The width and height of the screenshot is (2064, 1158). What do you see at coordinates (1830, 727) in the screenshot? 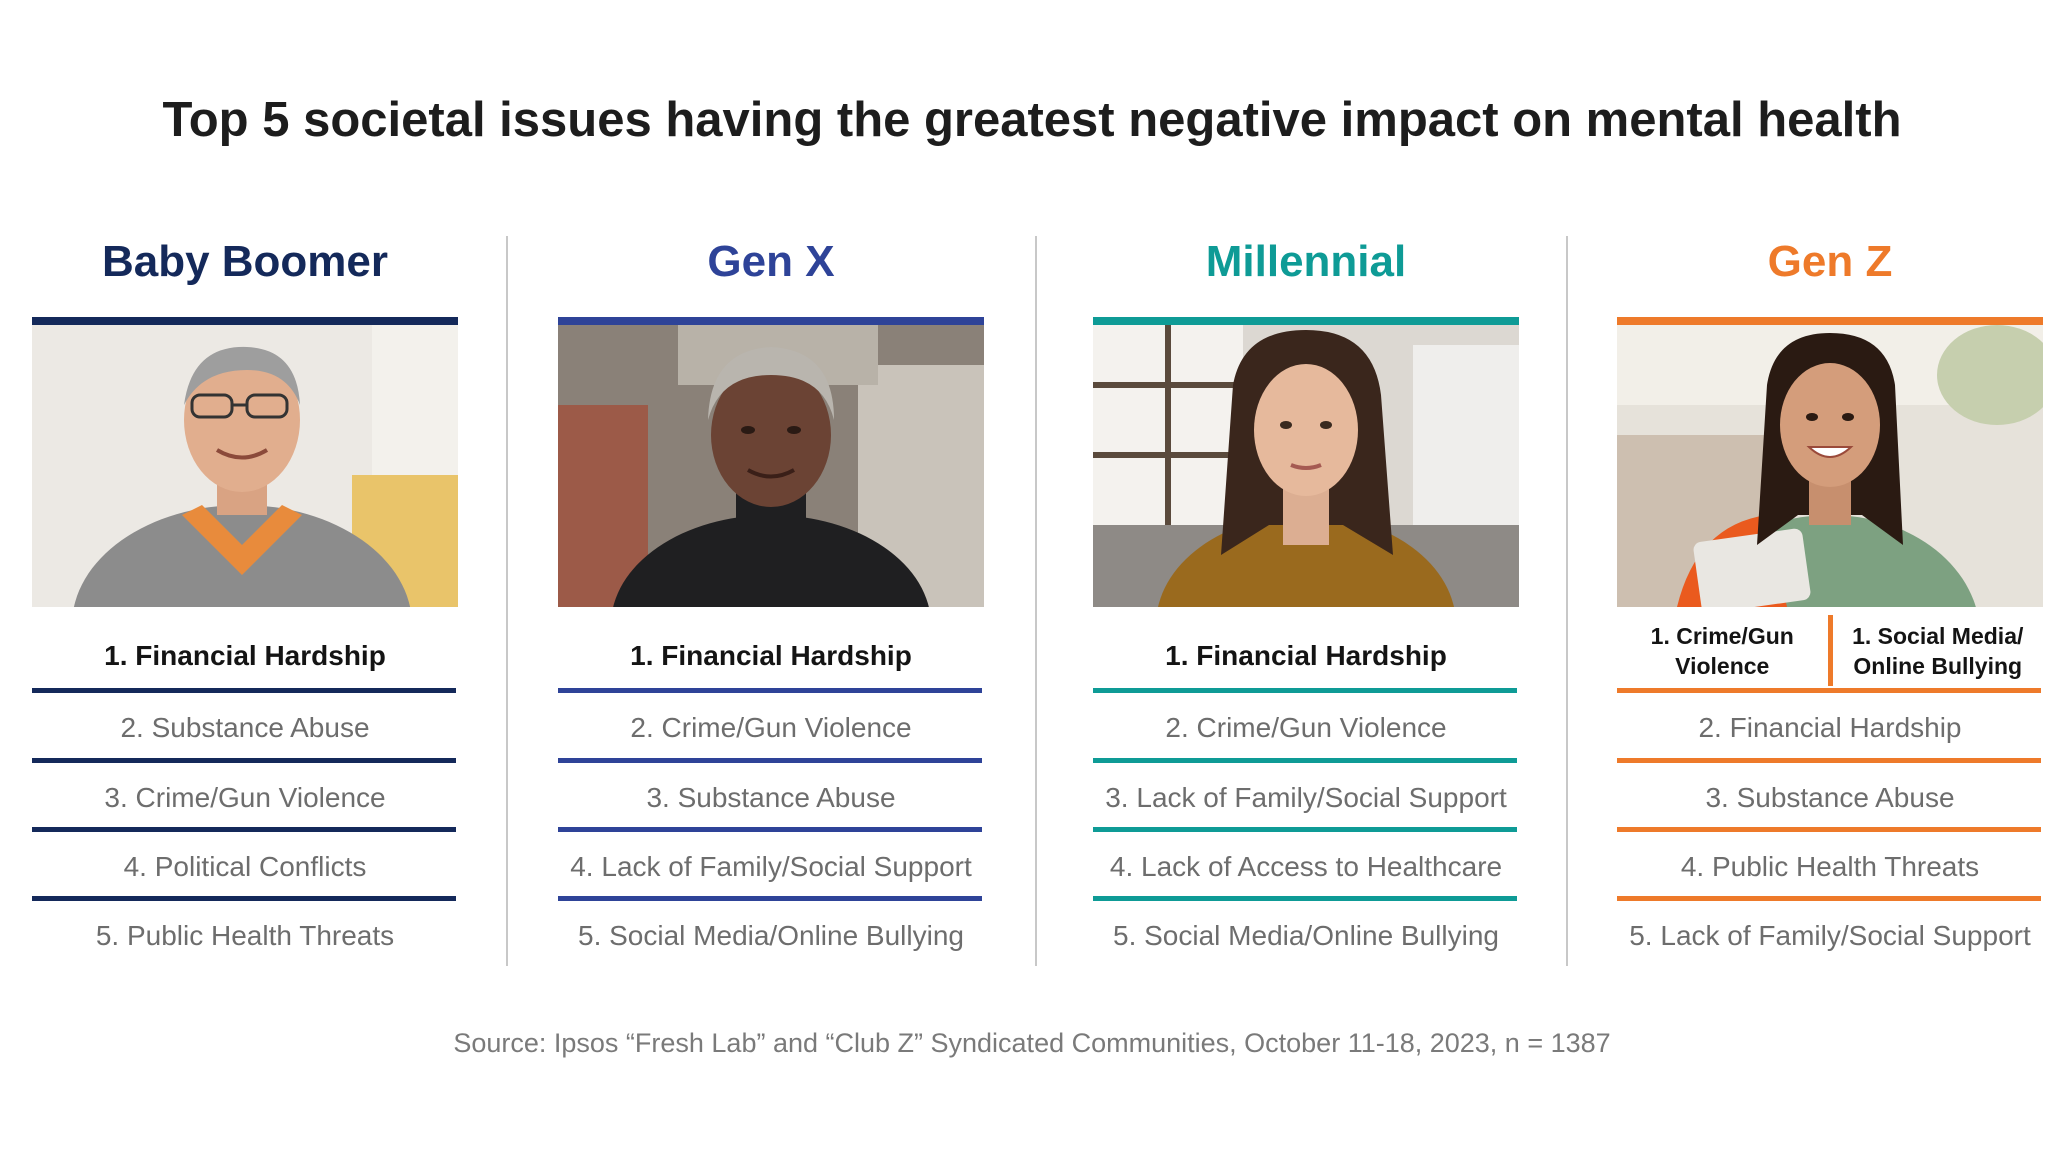
I see `issue-rank-2: 2. Financial Hardship` at bounding box center [1830, 727].